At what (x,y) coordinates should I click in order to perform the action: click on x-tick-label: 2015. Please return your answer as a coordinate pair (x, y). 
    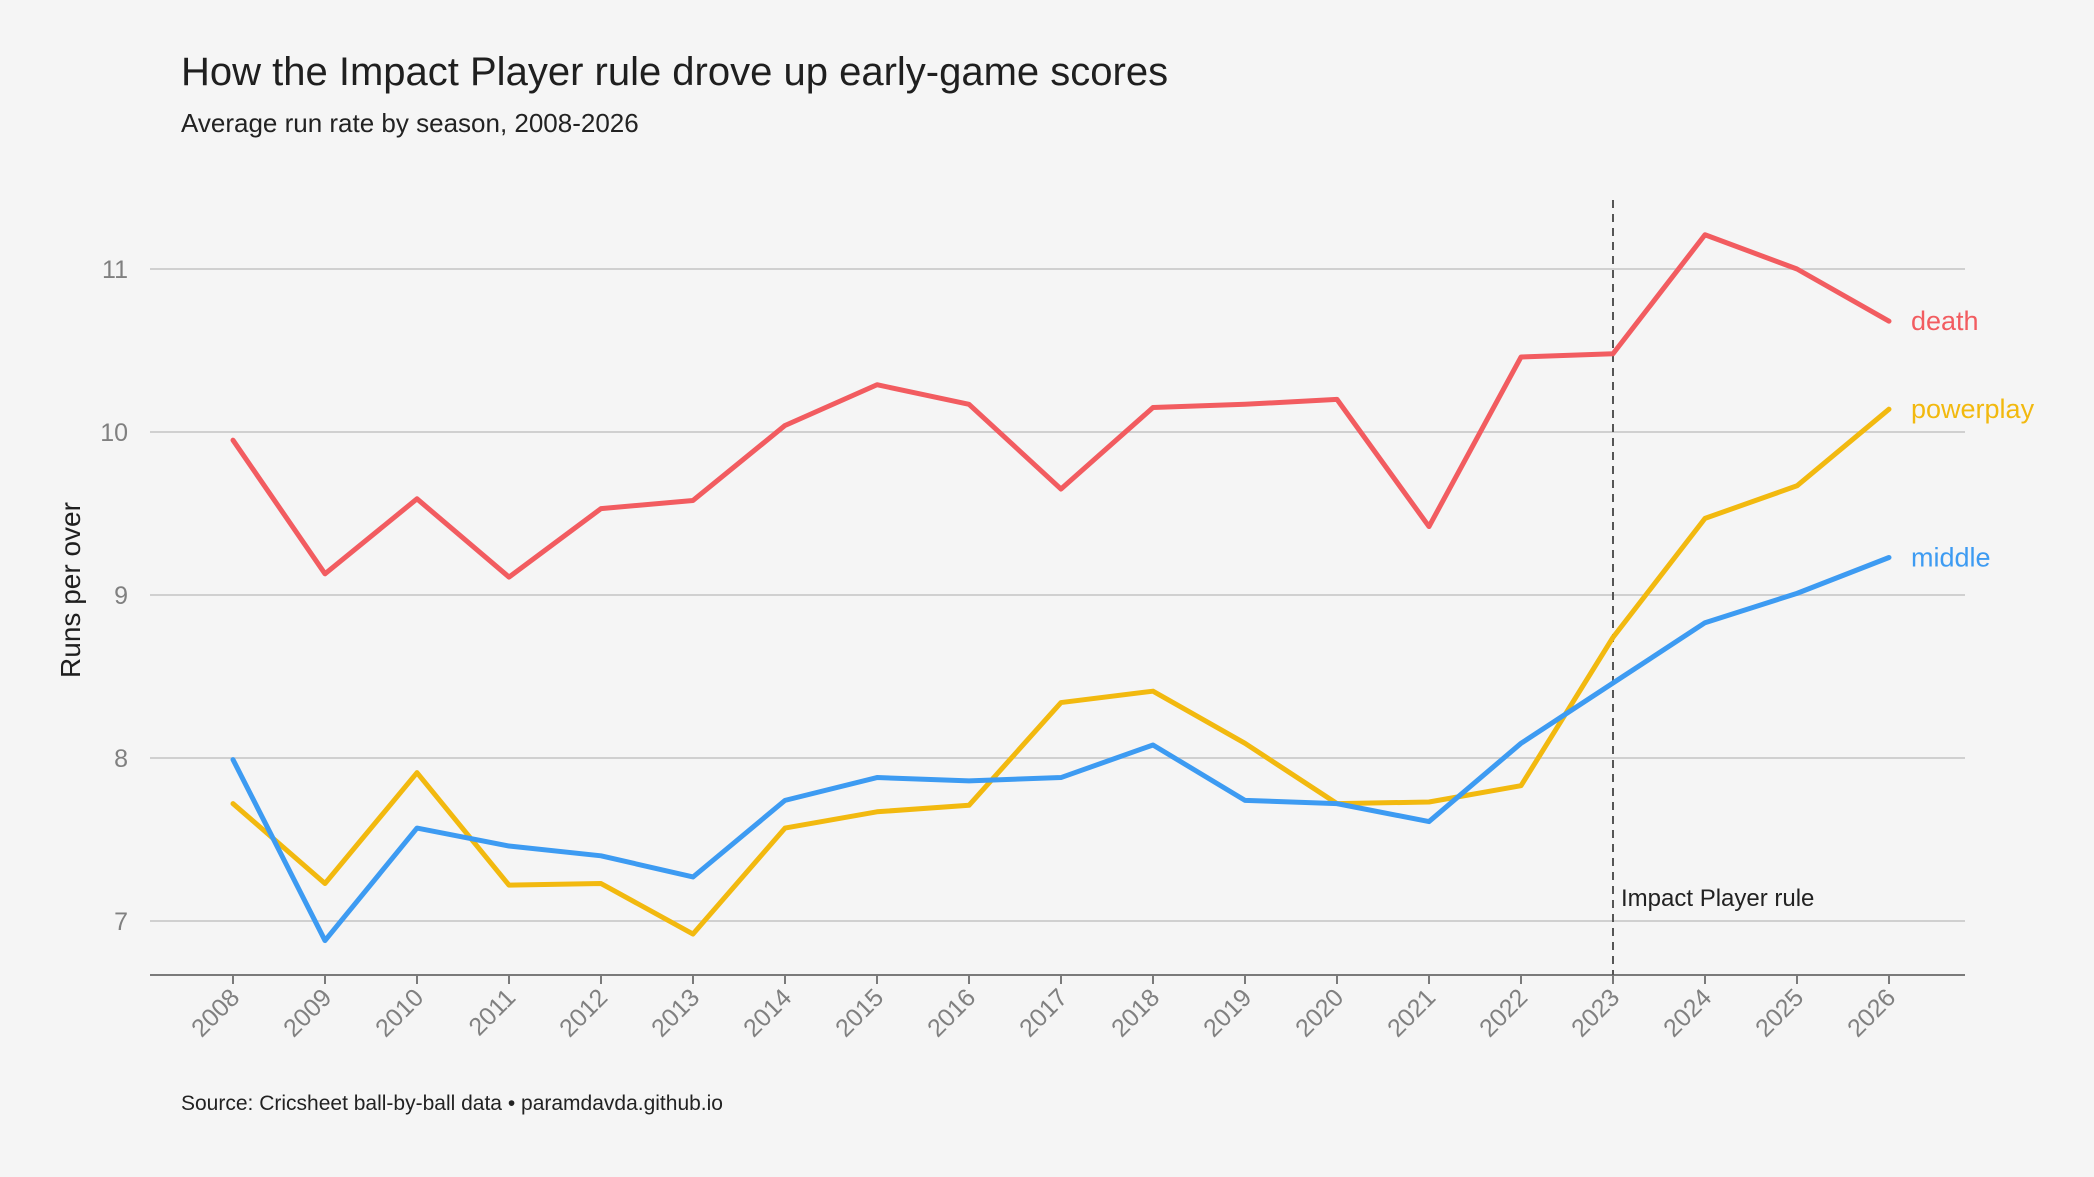
    Looking at the image, I should click on (859, 1012).